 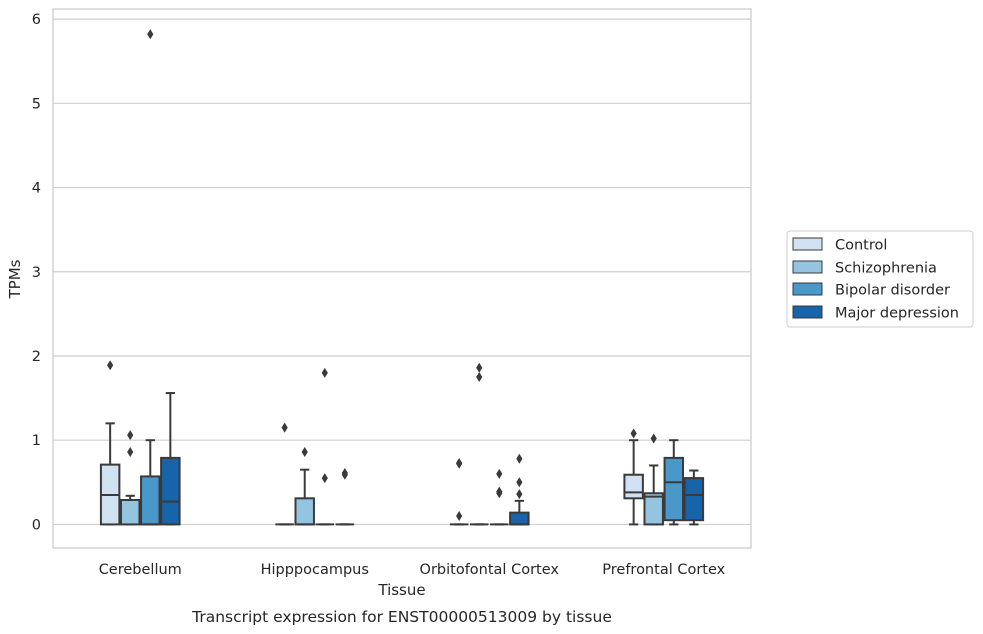 What do you see at coordinates (861, 246) in the screenshot?
I see `legend-label-control: Control` at bounding box center [861, 246].